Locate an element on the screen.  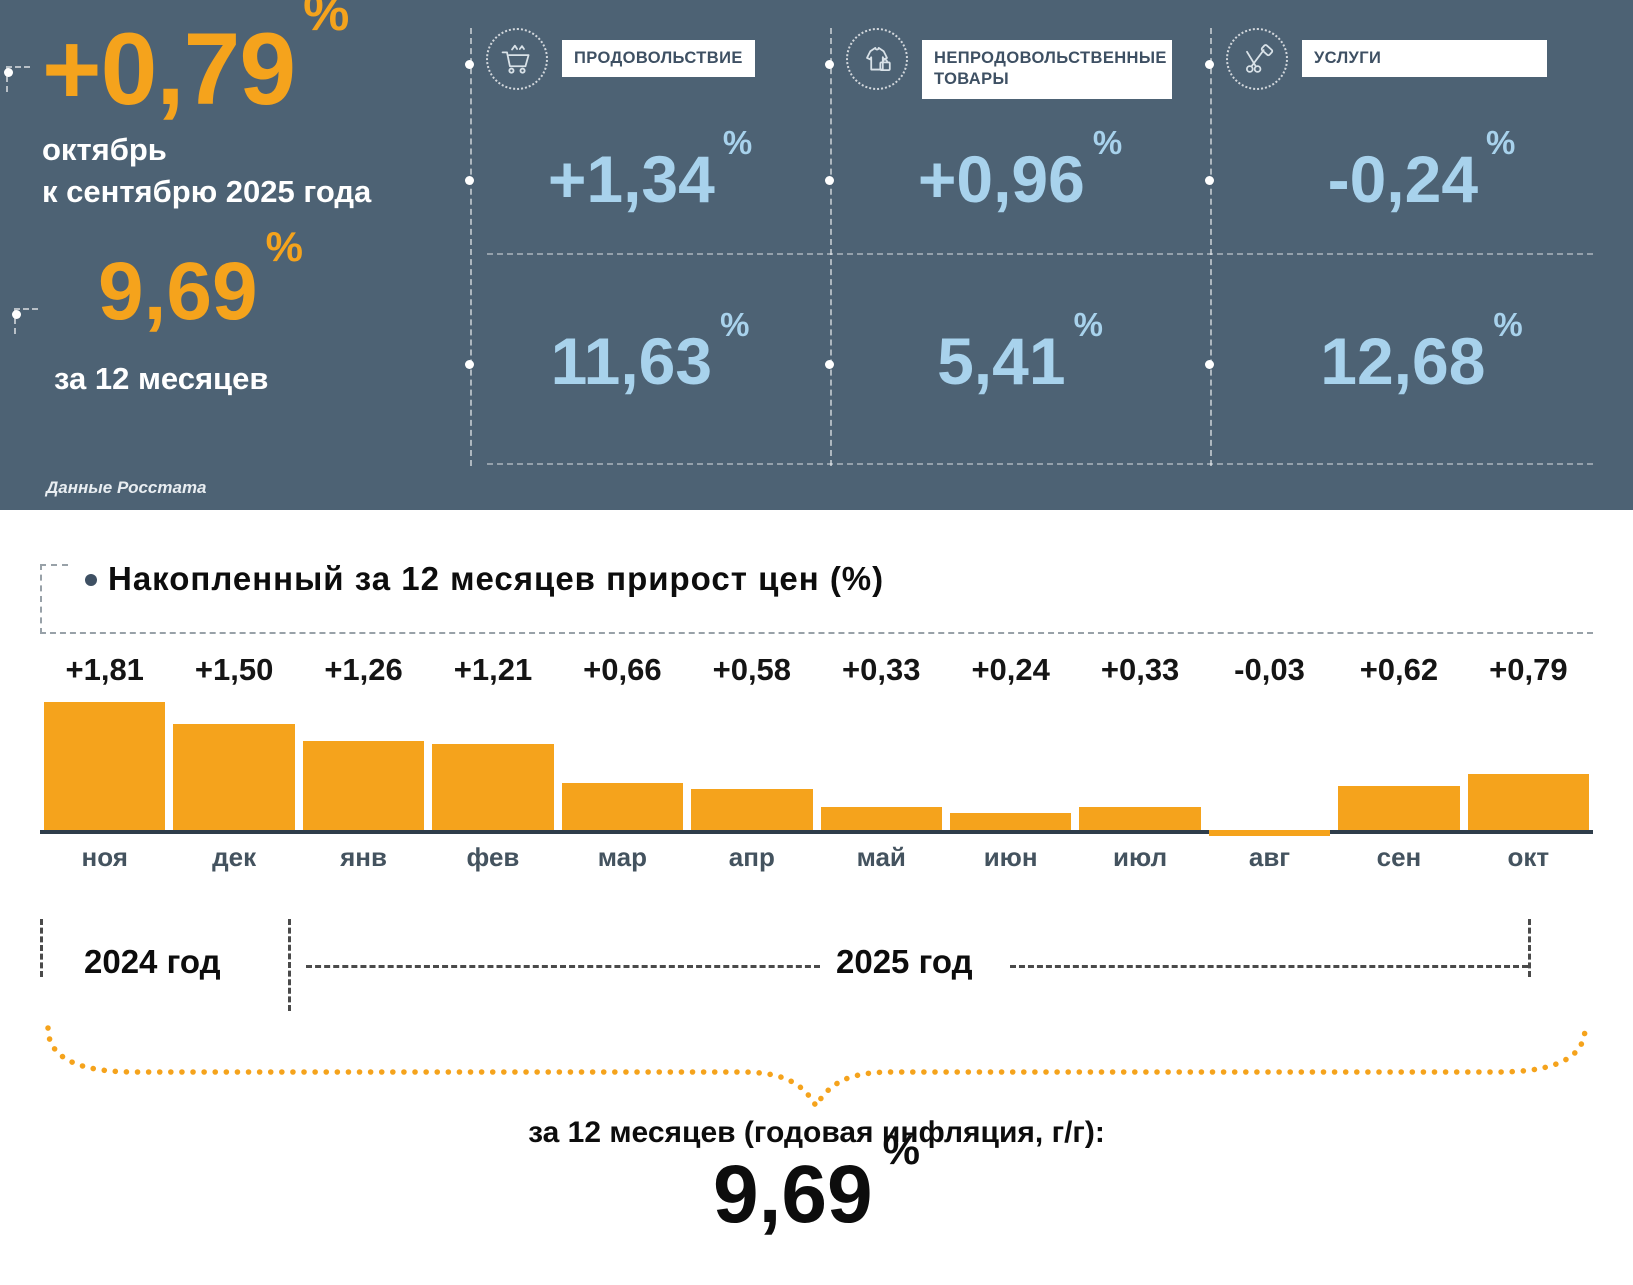
bar-column-дек is located at coordinates (233, 766).